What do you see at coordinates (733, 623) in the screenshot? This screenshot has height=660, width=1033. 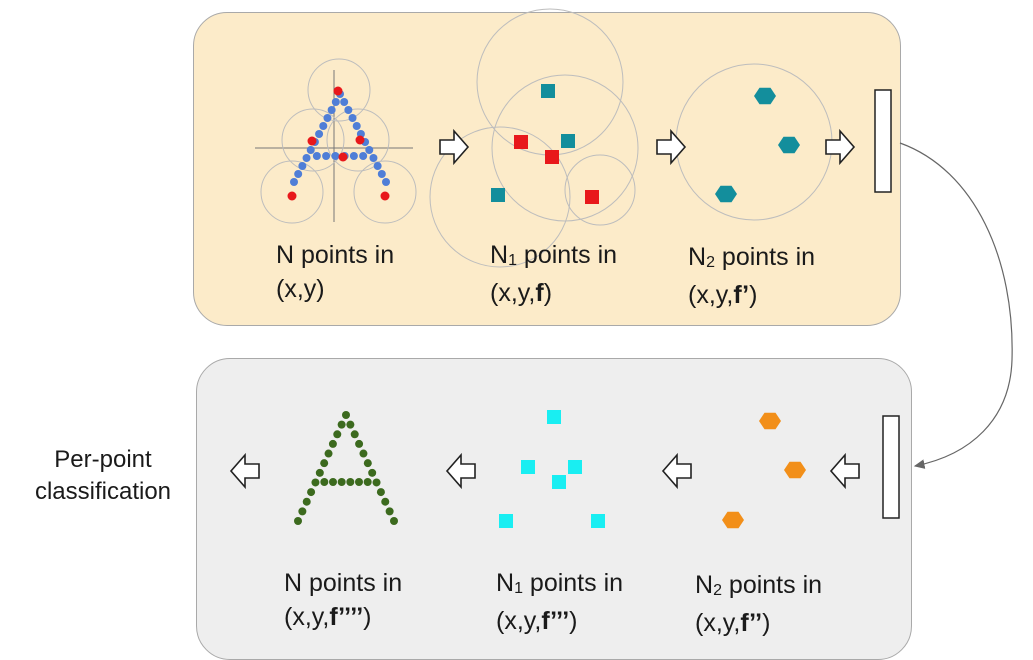 I see `label-line: (x,y,f’’)` at bounding box center [733, 623].